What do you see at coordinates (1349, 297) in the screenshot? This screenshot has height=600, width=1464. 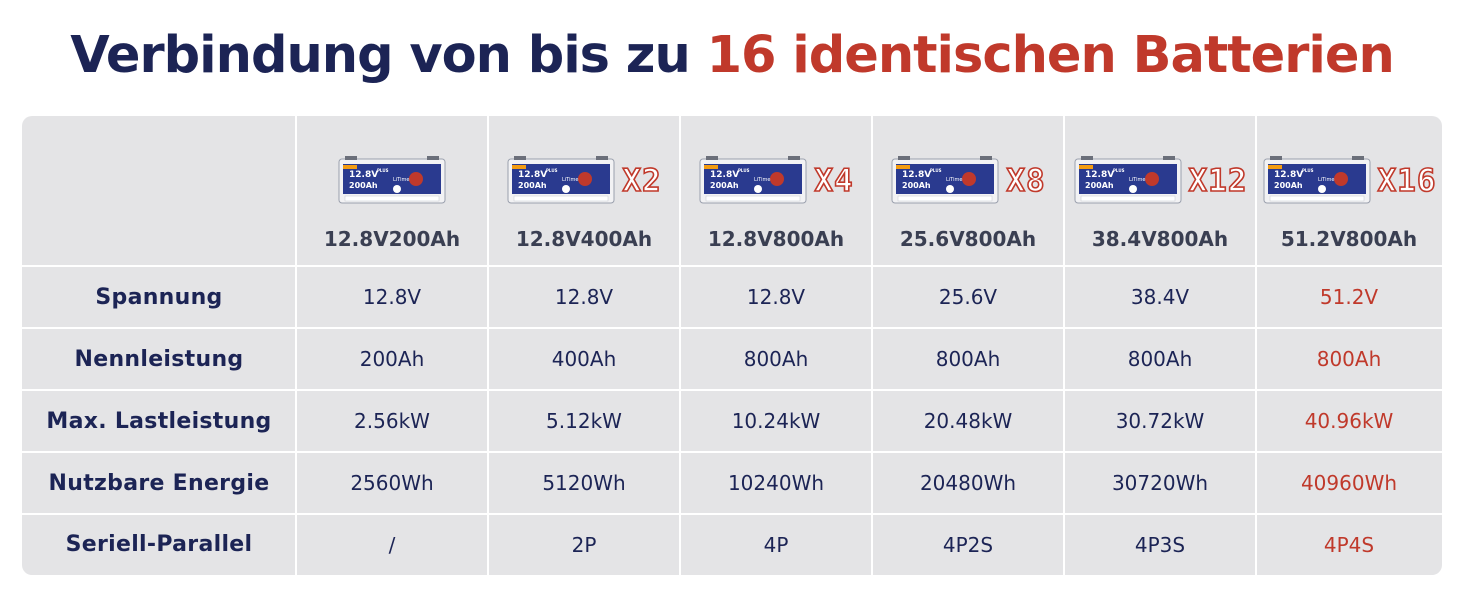 I see `table-cell: 51.2V` at bounding box center [1349, 297].